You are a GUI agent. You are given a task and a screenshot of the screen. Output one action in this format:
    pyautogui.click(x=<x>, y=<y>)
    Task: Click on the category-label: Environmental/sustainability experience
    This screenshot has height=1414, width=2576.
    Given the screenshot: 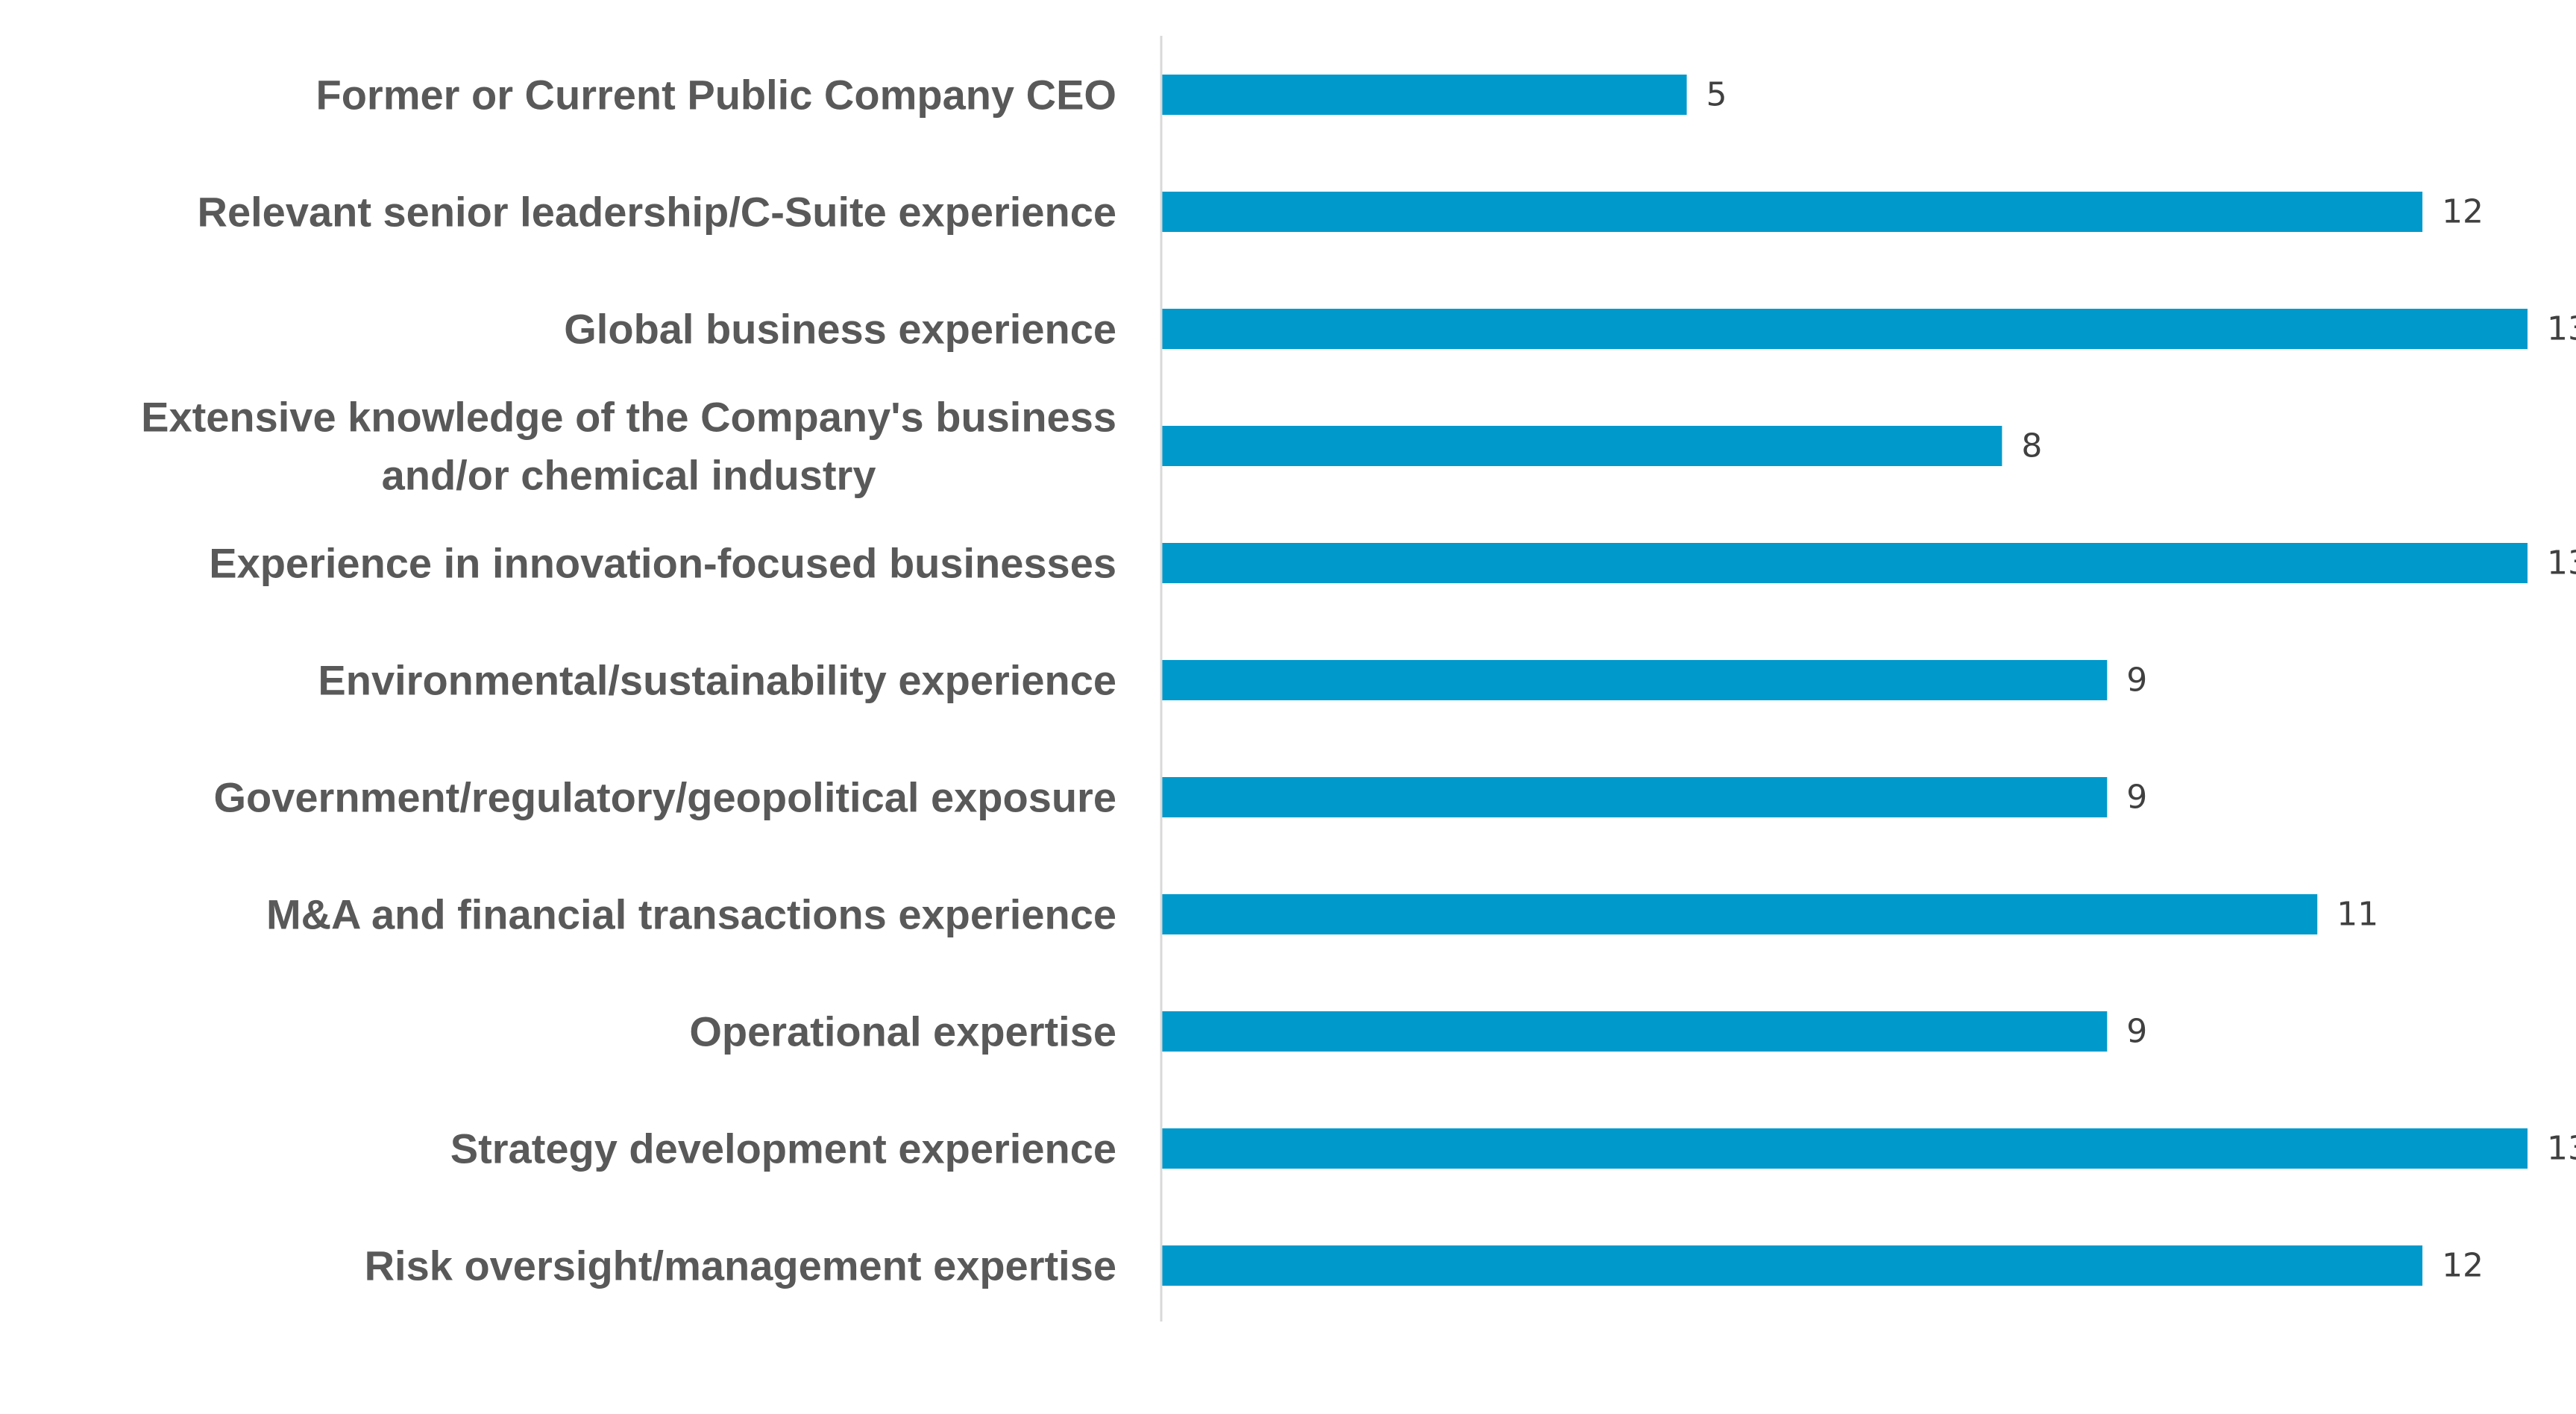 What is the action you would take?
    pyautogui.click(x=717, y=680)
    